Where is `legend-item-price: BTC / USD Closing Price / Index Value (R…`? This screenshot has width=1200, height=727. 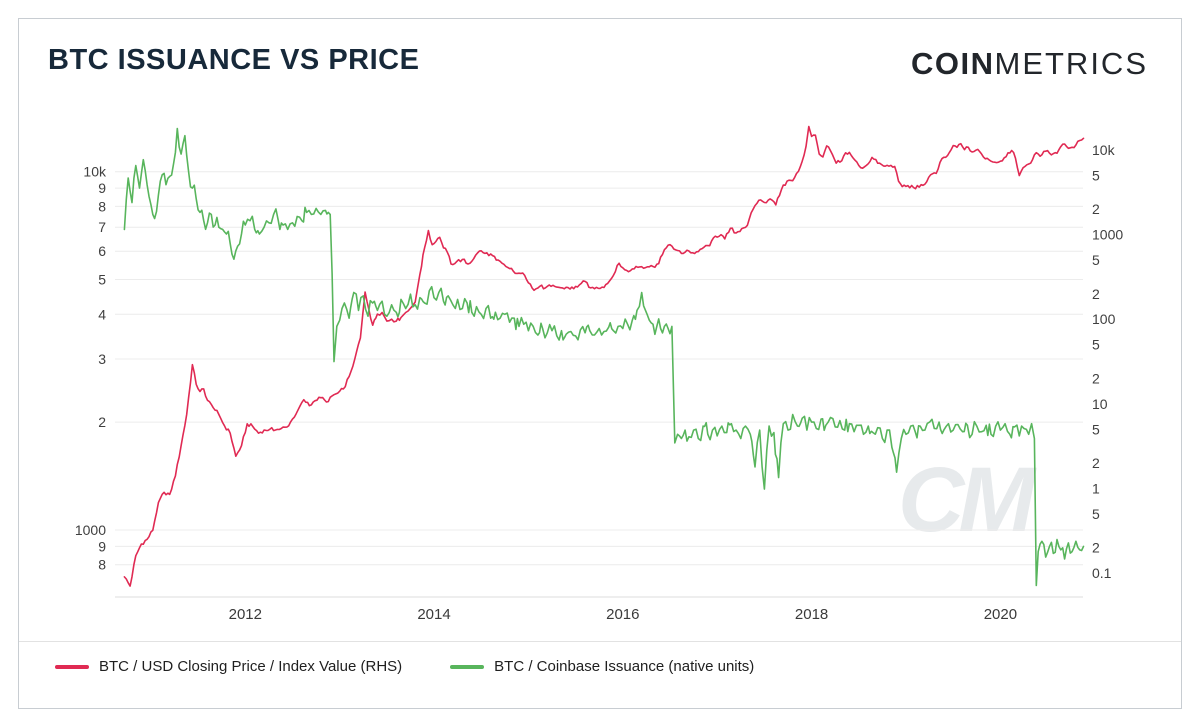
legend-item-price: BTC / USD Closing Price / Index Value (R… is located at coordinates (228, 666).